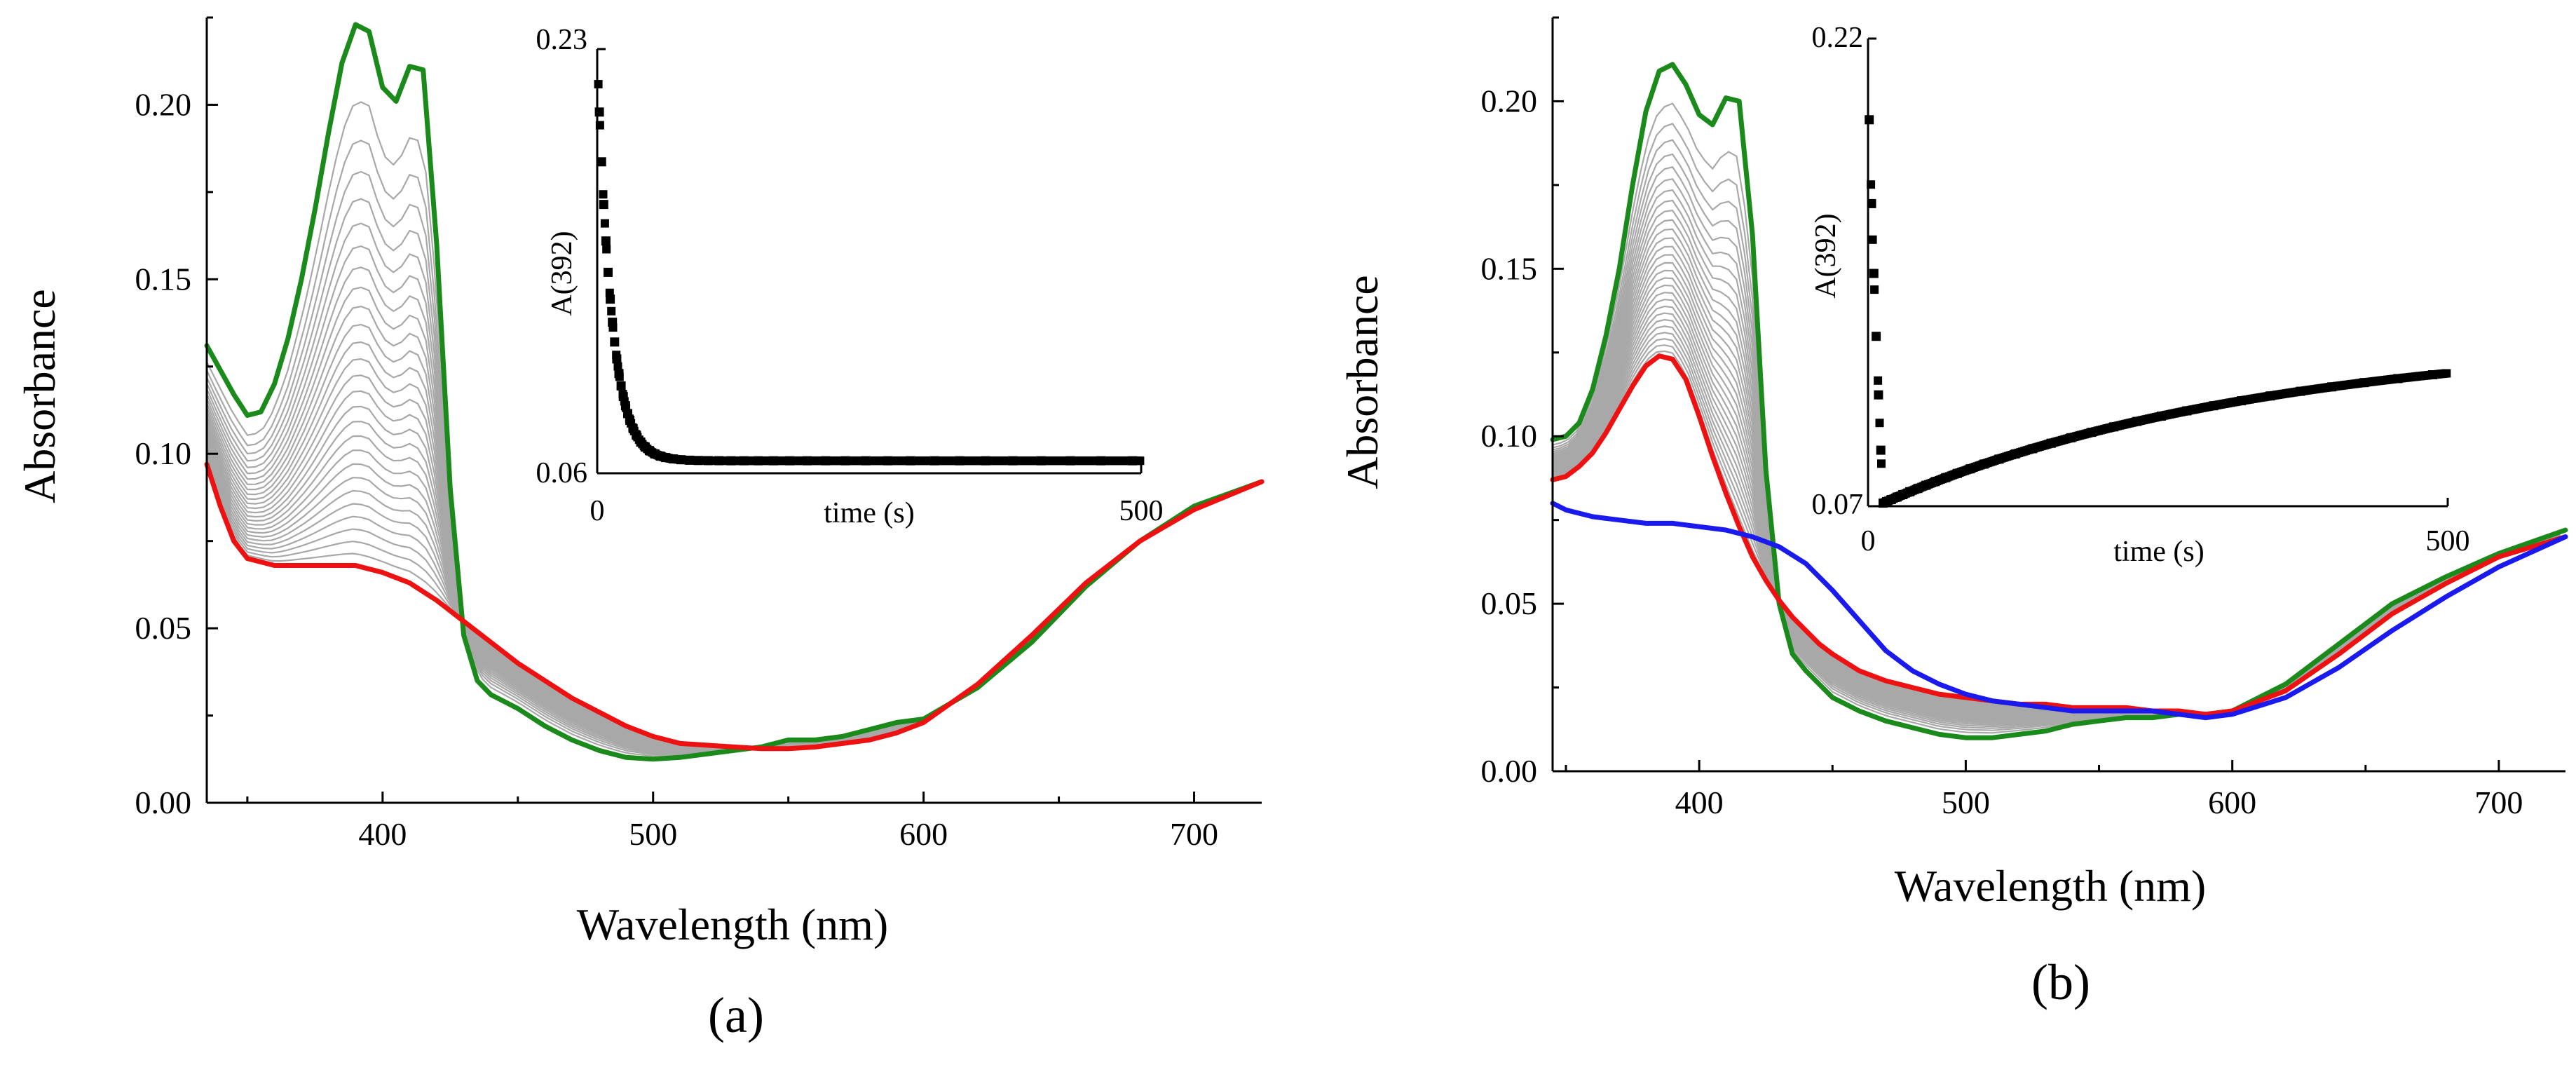  Describe the element at coordinates (923, 834) in the screenshot. I see `x-tick-label: 600` at that location.